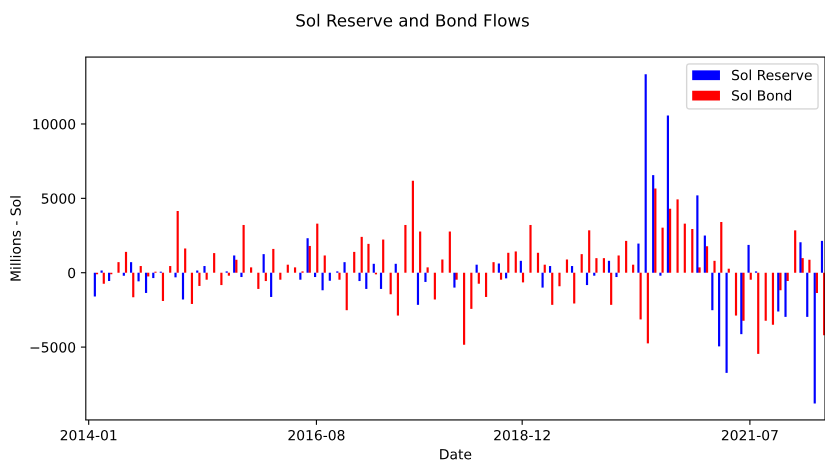  What do you see at coordinates (88, 435) in the screenshot?
I see `x-tick-label: 2014-01` at bounding box center [88, 435].